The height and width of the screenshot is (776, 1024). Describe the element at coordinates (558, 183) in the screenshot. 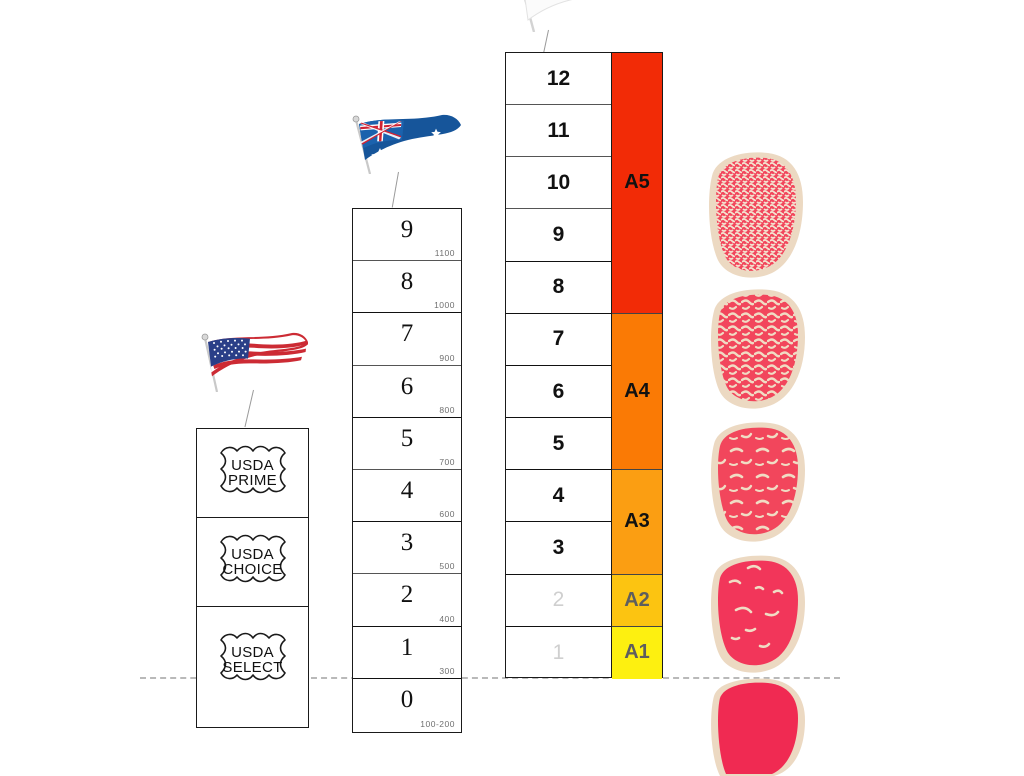

I see `jp-bms-cell: 10` at that location.